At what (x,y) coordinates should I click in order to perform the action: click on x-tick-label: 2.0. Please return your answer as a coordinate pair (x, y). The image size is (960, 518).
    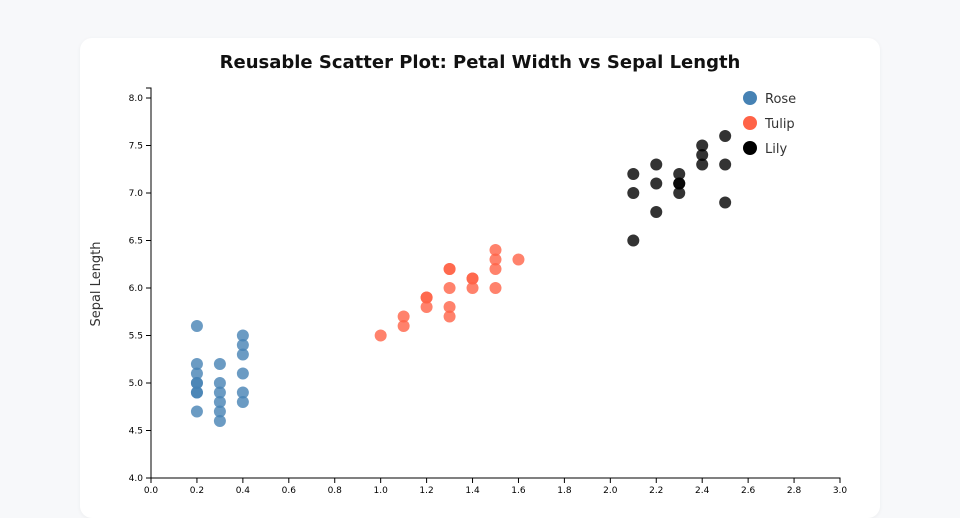
    Looking at the image, I should click on (610, 491).